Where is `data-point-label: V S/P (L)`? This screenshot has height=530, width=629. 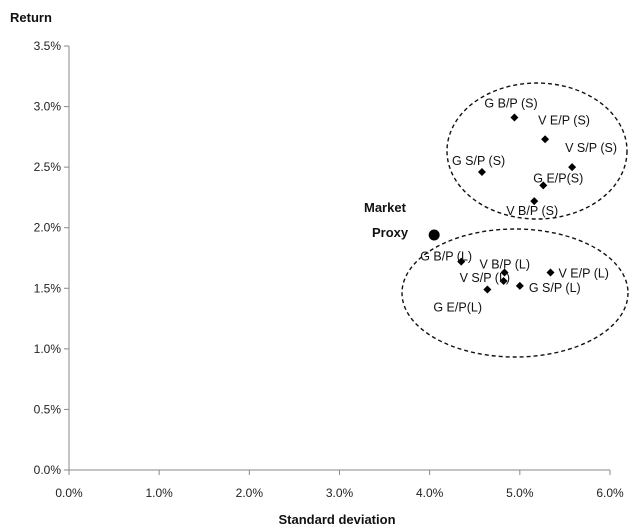 data-point-label: V S/P (L) is located at coordinates (485, 278).